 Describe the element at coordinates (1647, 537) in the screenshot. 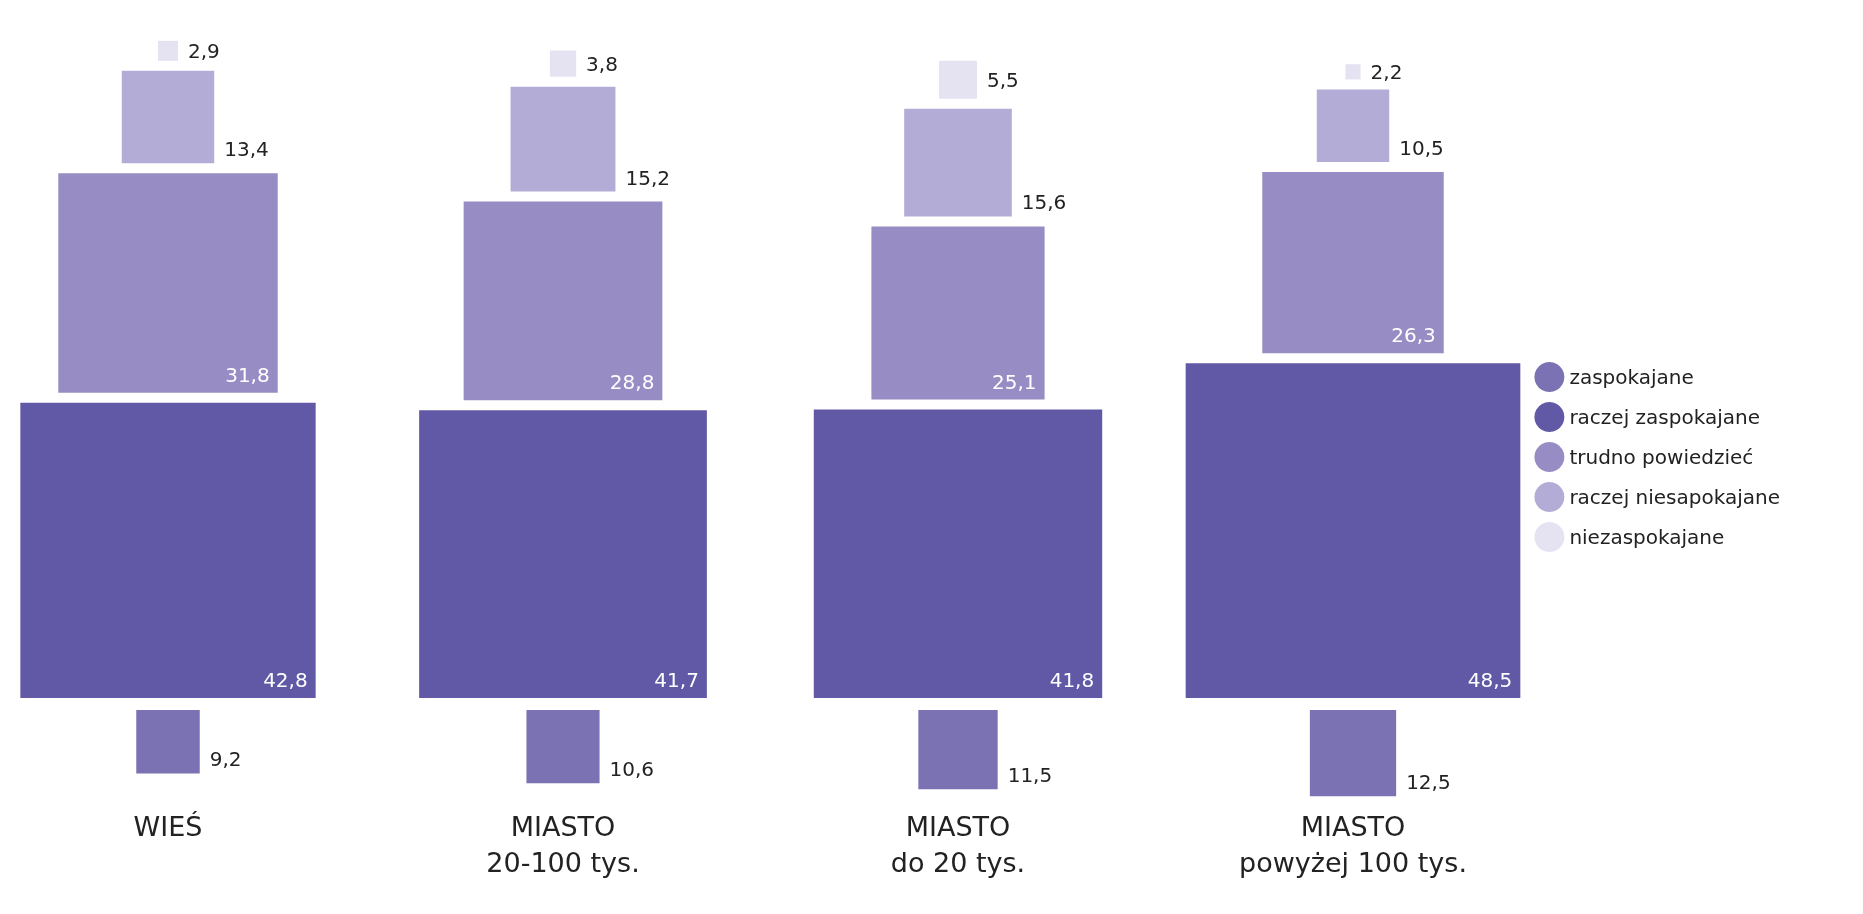

I see `legend-label: niezaspokajane` at that location.